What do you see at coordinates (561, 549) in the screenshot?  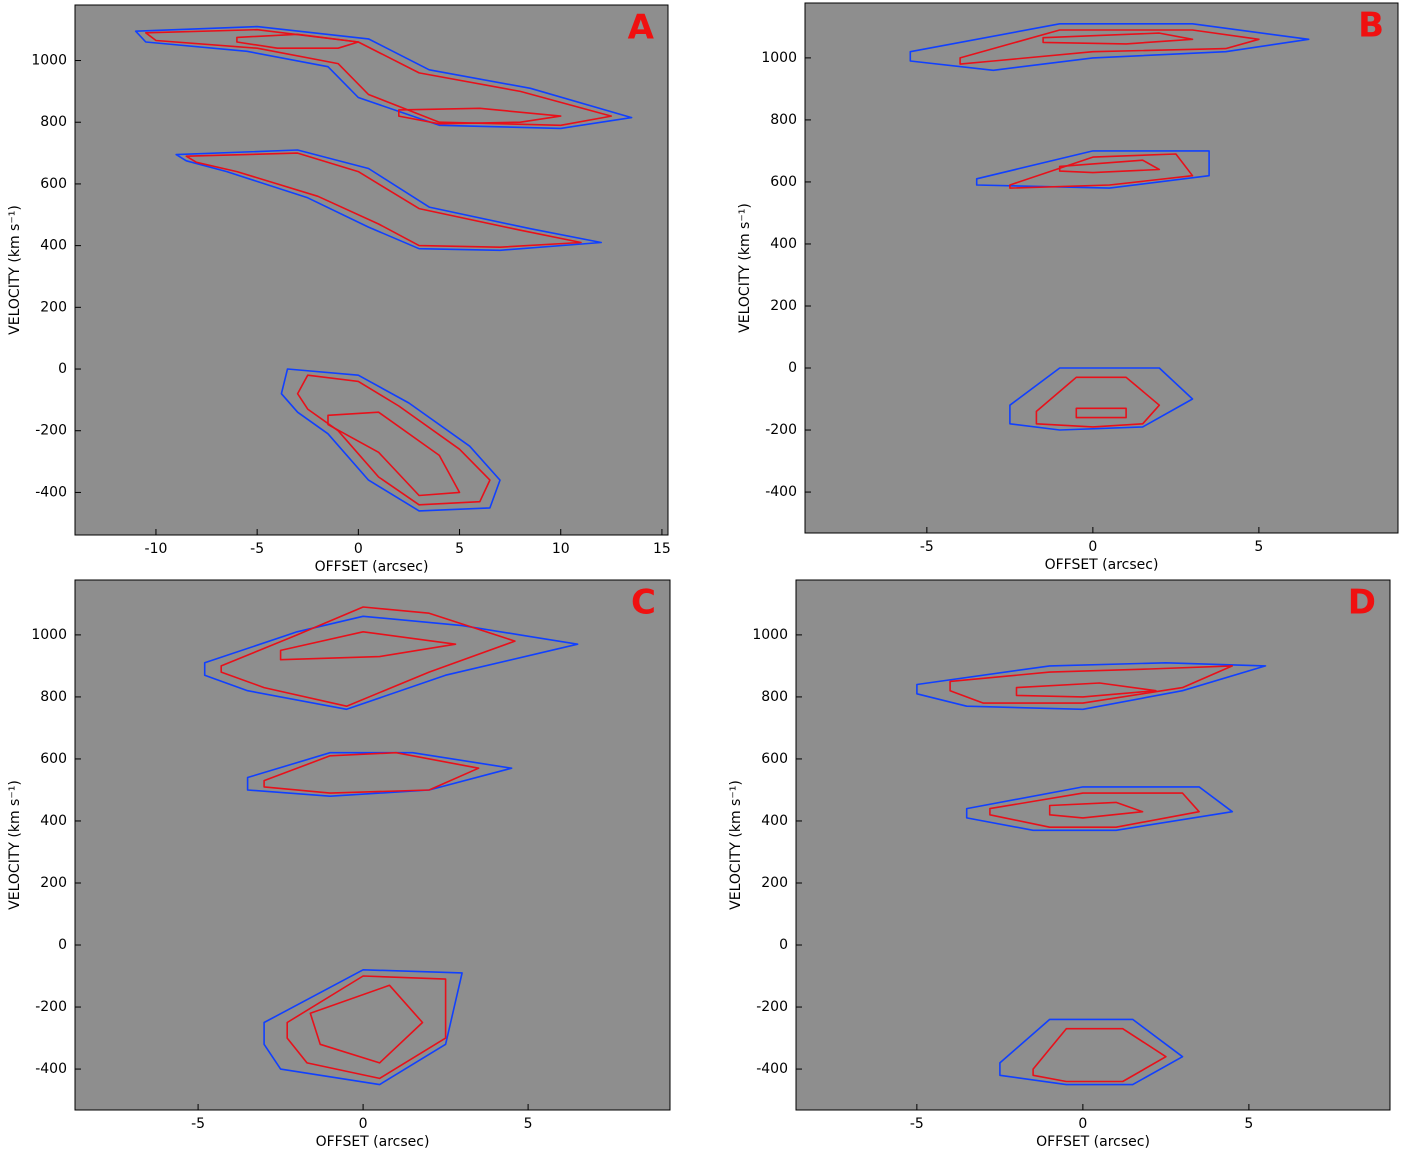 I see `x-tick-label: 10` at bounding box center [561, 549].